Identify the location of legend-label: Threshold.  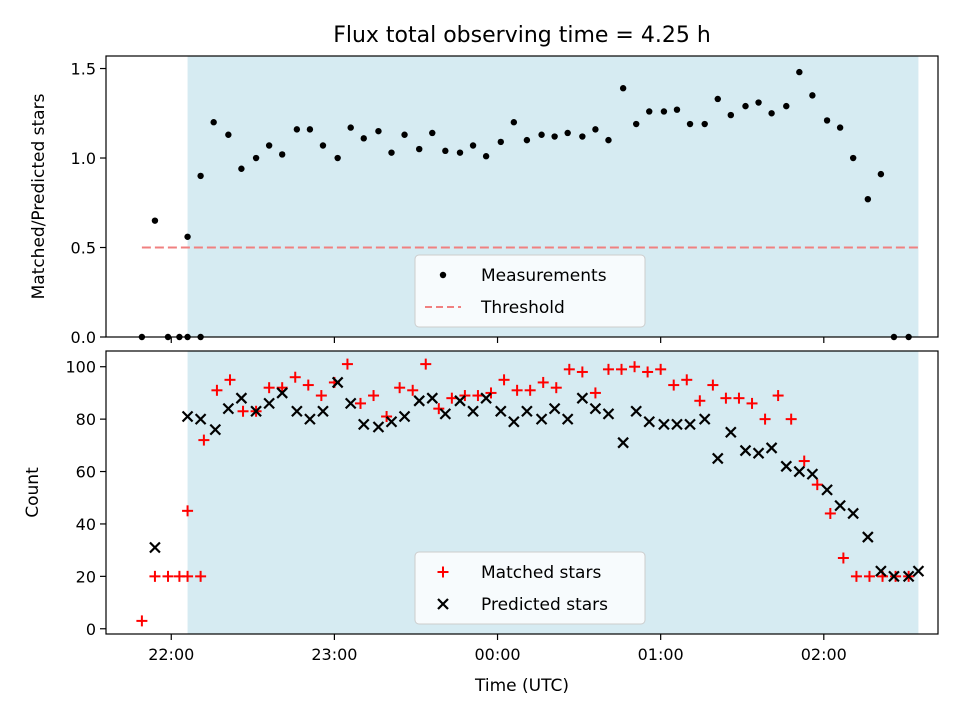
(522, 308).